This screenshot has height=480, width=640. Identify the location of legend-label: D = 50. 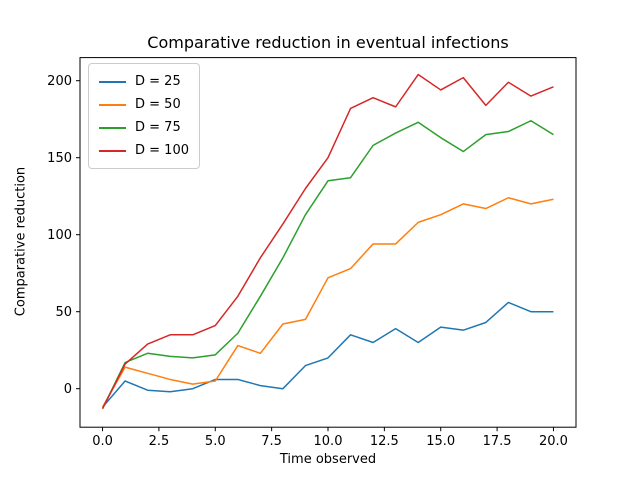
(158, 104).